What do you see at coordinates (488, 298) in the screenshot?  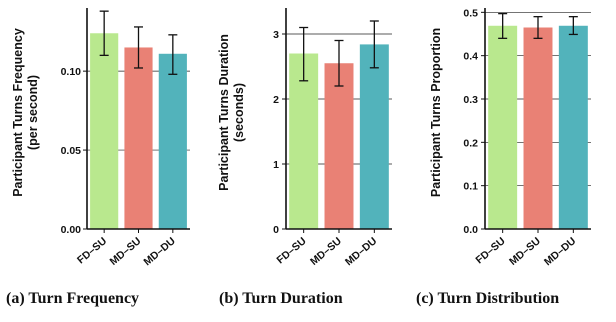 I see `caption-c: (c) Turn Distribution` at bounding box center [488, 298].